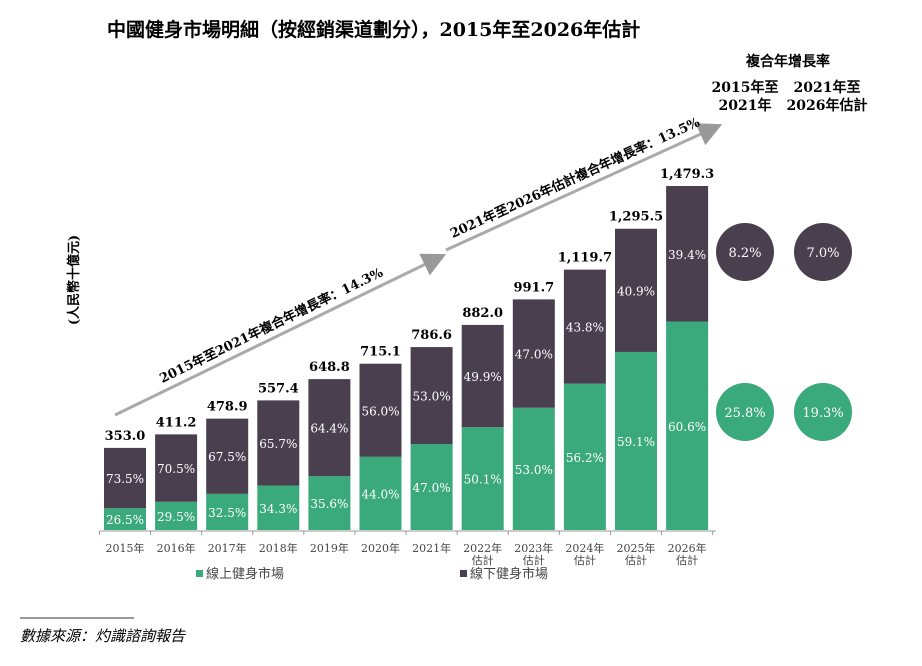 This screenshot has width=922, height=666. Describe the element at coordinates (380, 352) in the screenshot. I see `total-label: 715.1` at that location.